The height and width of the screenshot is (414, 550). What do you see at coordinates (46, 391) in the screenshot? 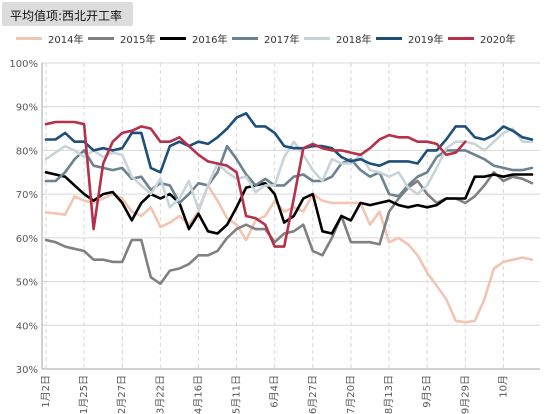
I see `x-tick-label: 1月2日` at bounding box center [46, 391].